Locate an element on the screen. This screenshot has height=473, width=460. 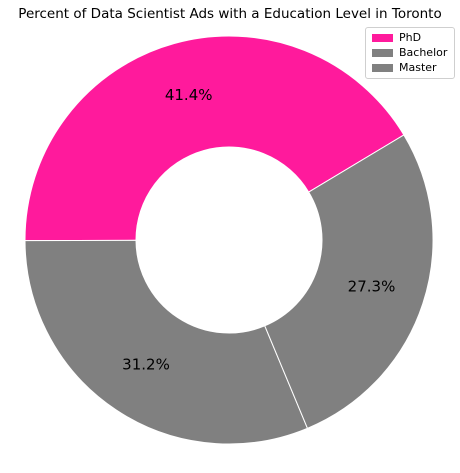
legend-item-master: Master is located at coordinates (410, 67).